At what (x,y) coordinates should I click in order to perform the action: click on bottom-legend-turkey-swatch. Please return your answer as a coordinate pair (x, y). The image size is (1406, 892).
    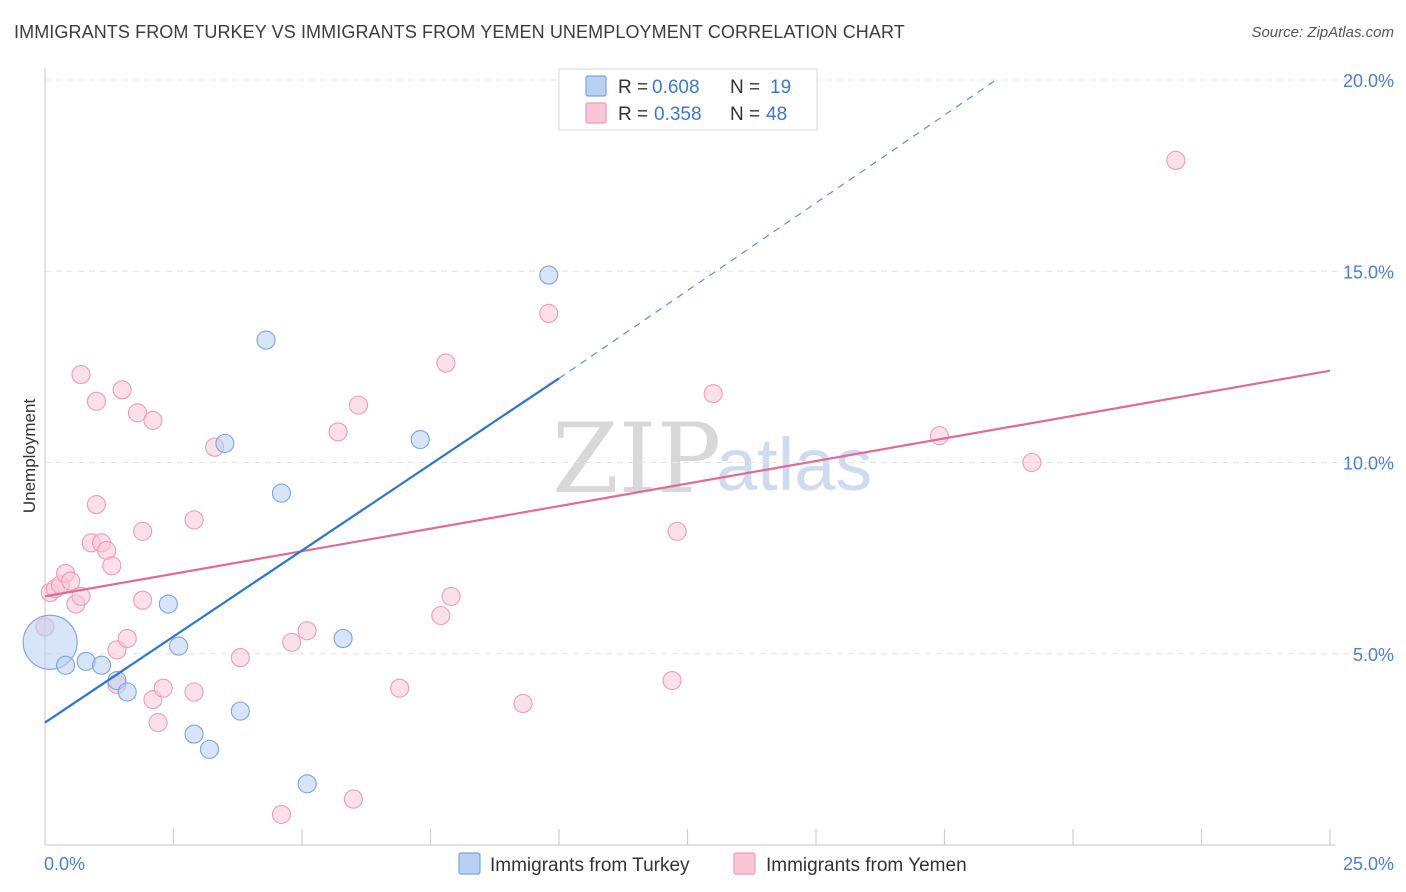
    Looking at the image, I should click on (469, 863).